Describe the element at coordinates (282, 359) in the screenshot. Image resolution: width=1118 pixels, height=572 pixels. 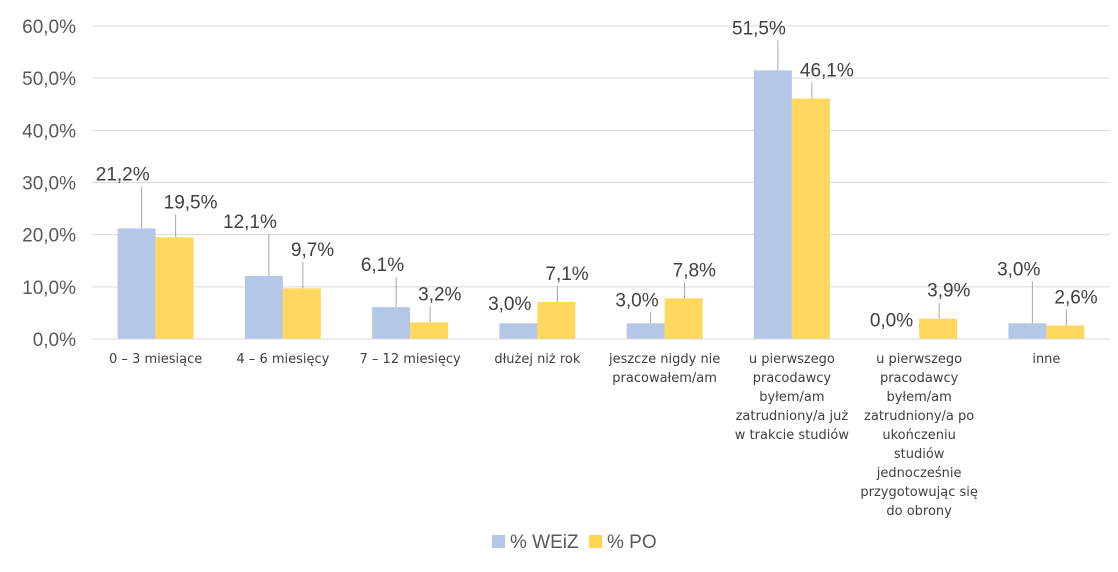
I see `category-label: 4 – 6 miesięcy` at that location.